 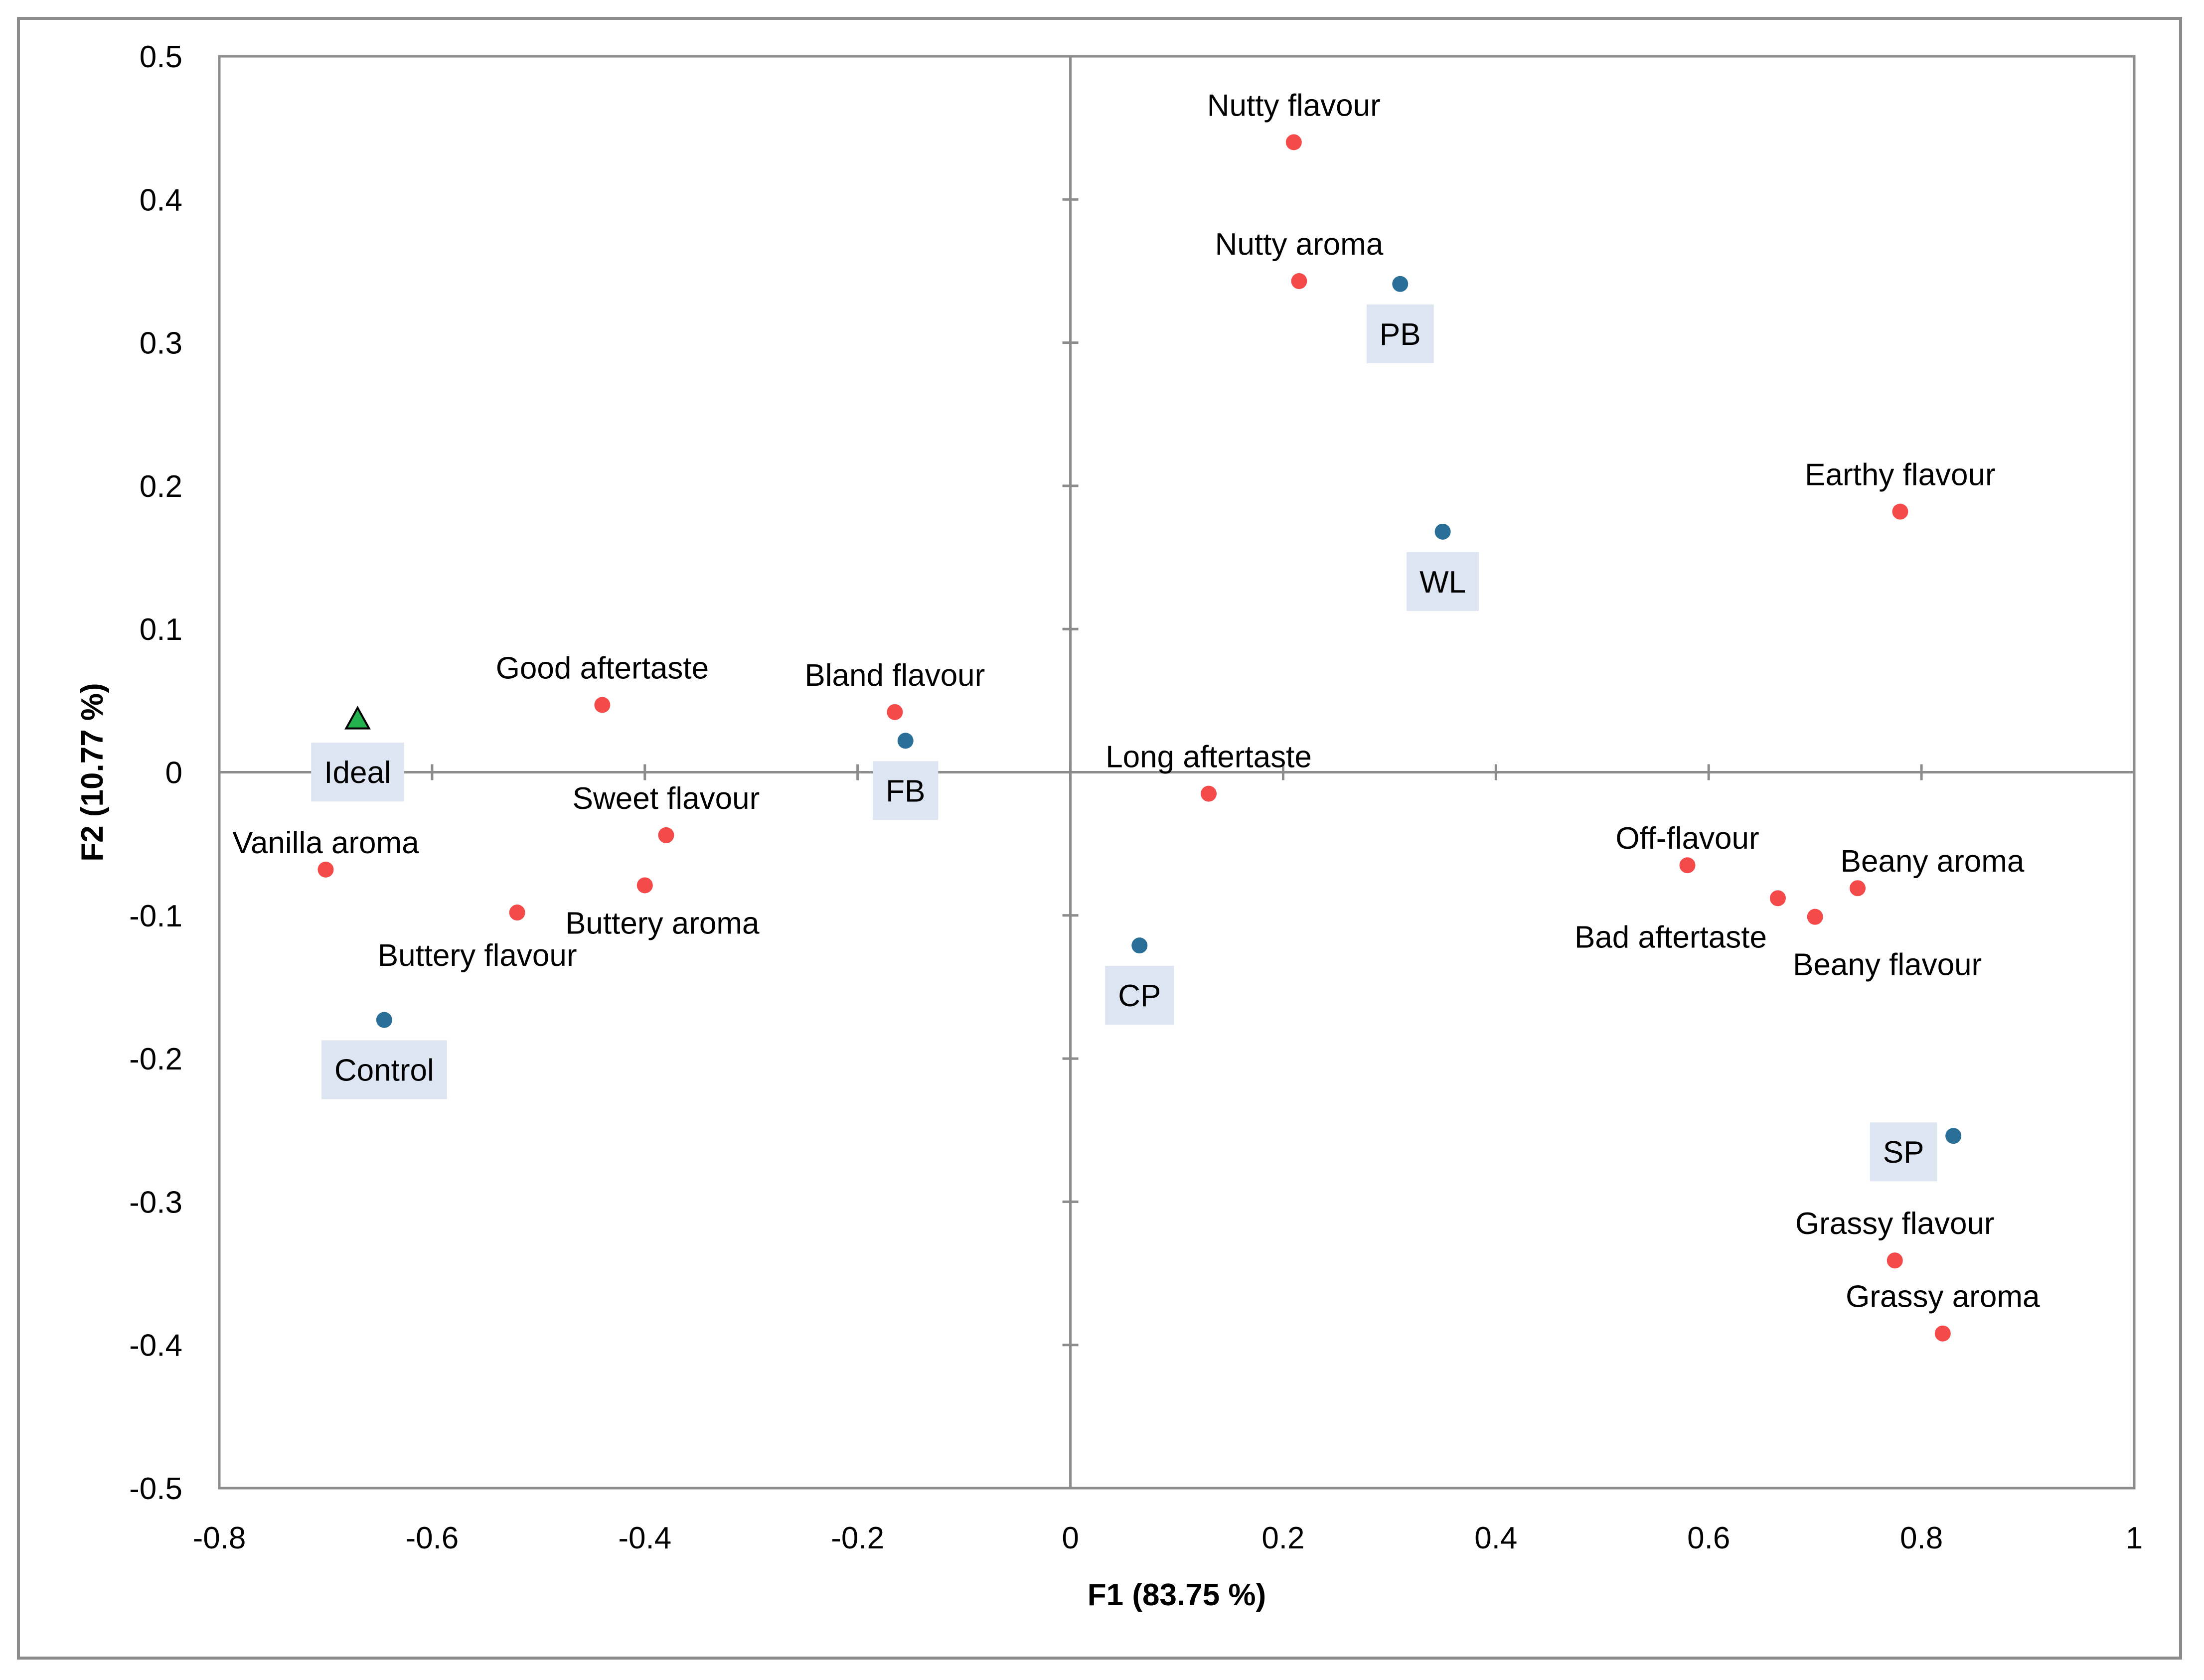 I want to click on y-tick-label: 0.5, so click(x=161, y=57).